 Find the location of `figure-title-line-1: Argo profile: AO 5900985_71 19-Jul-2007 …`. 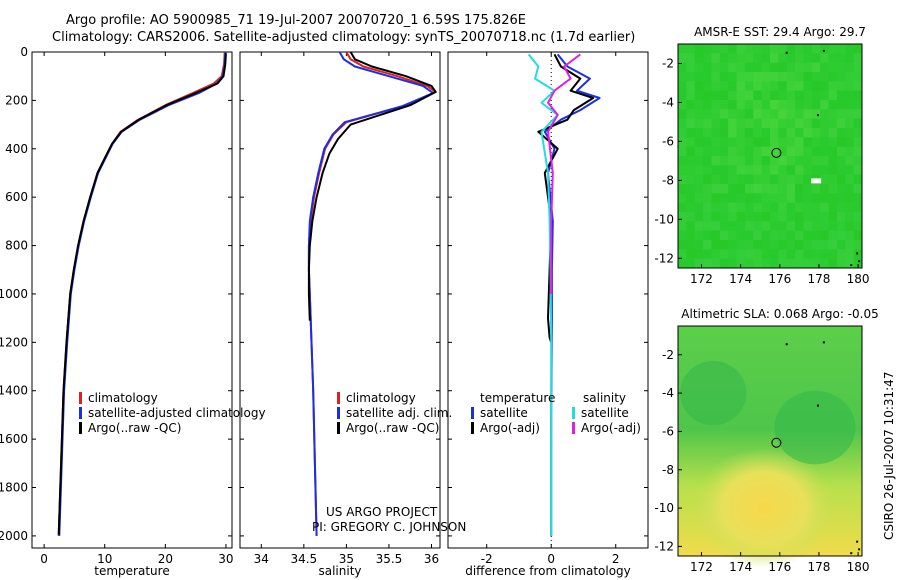

figure-title-line-1: Argo profile: AO 5900985_71 19-Jul-2007 … is located at coordinates (296, 20).